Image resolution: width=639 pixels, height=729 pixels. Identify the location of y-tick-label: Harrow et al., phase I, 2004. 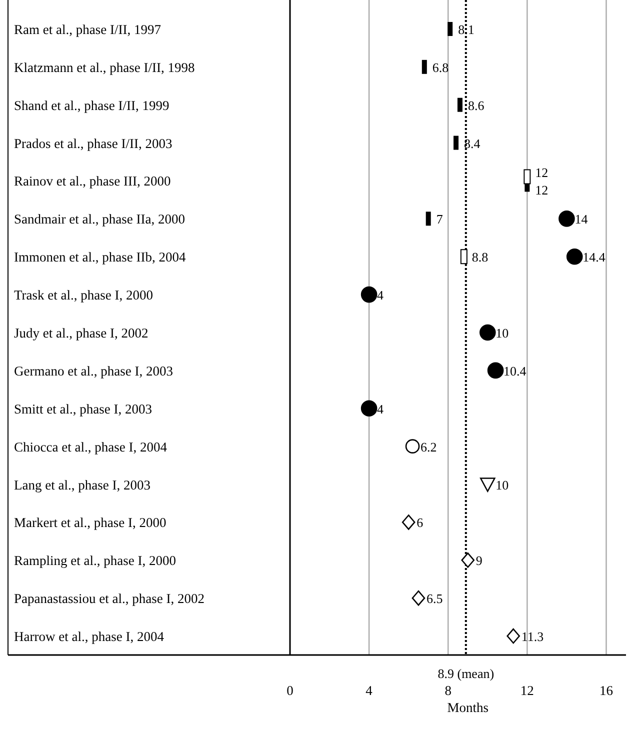
(89, 636).